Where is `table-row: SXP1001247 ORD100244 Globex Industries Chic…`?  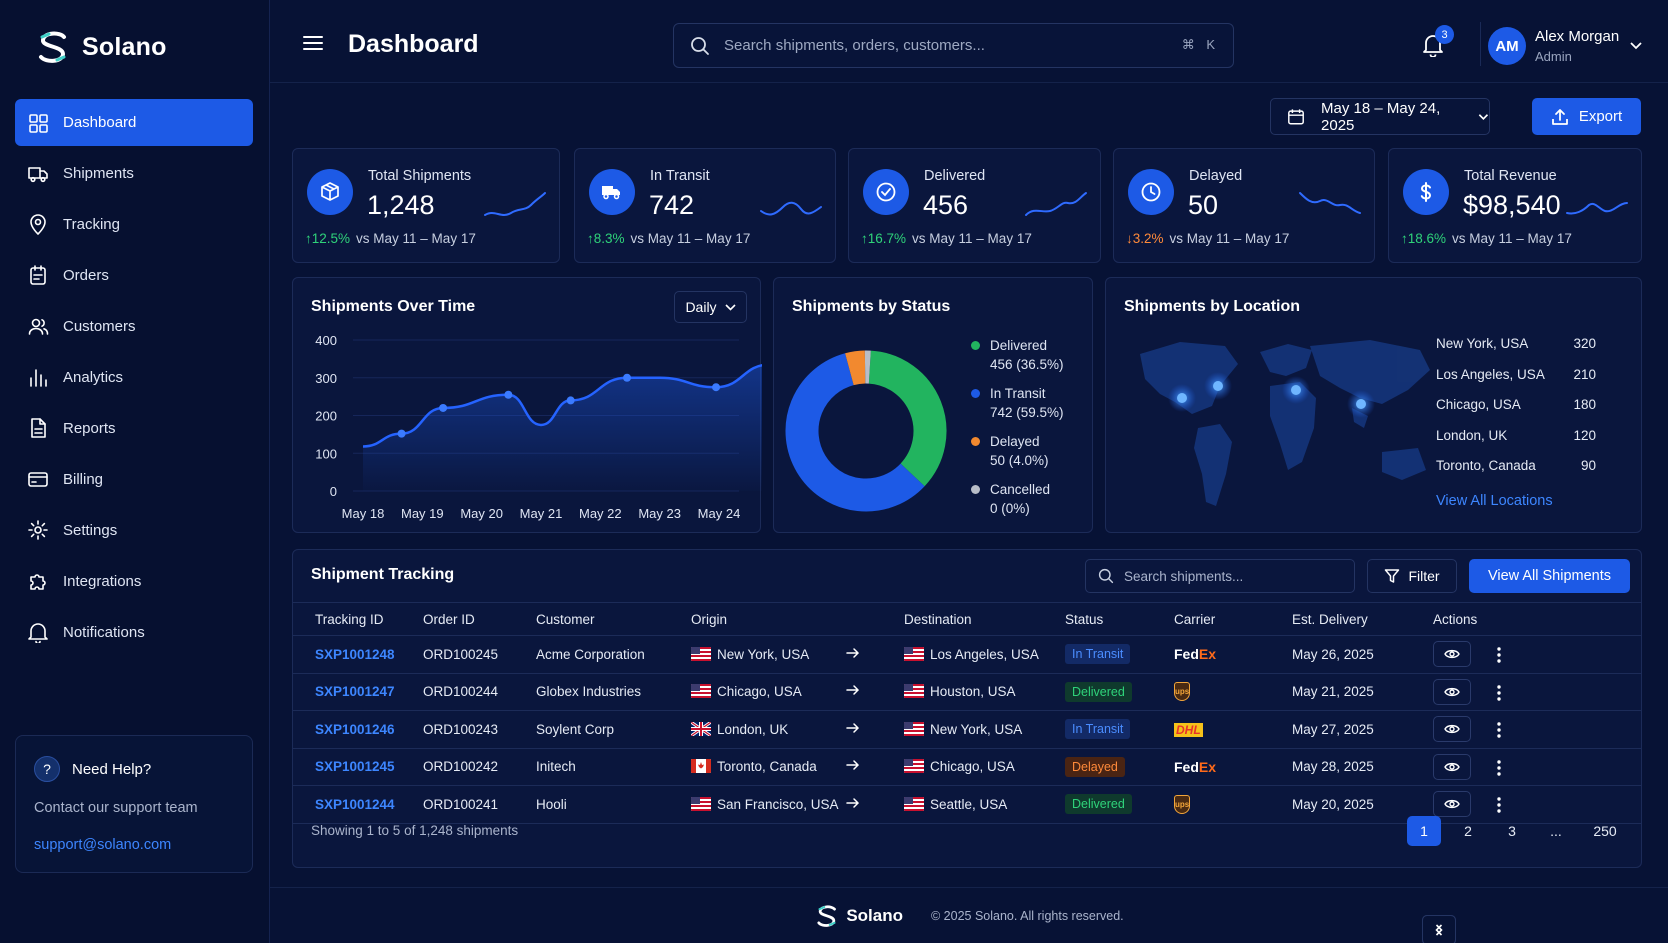 table-row: SXP1001247 ORD100244 Globex Industries Chic… is located at coordinates (967, 692).